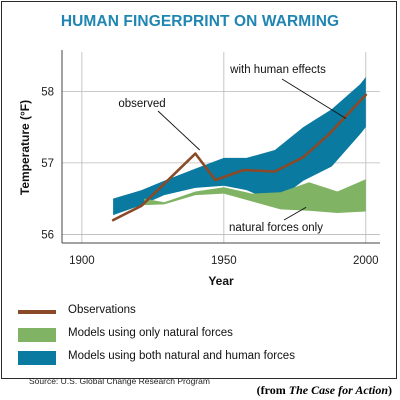 The height and width of the screenshot is (400, 400). I want to click on x-axis-label: Year, so click(221, 281).